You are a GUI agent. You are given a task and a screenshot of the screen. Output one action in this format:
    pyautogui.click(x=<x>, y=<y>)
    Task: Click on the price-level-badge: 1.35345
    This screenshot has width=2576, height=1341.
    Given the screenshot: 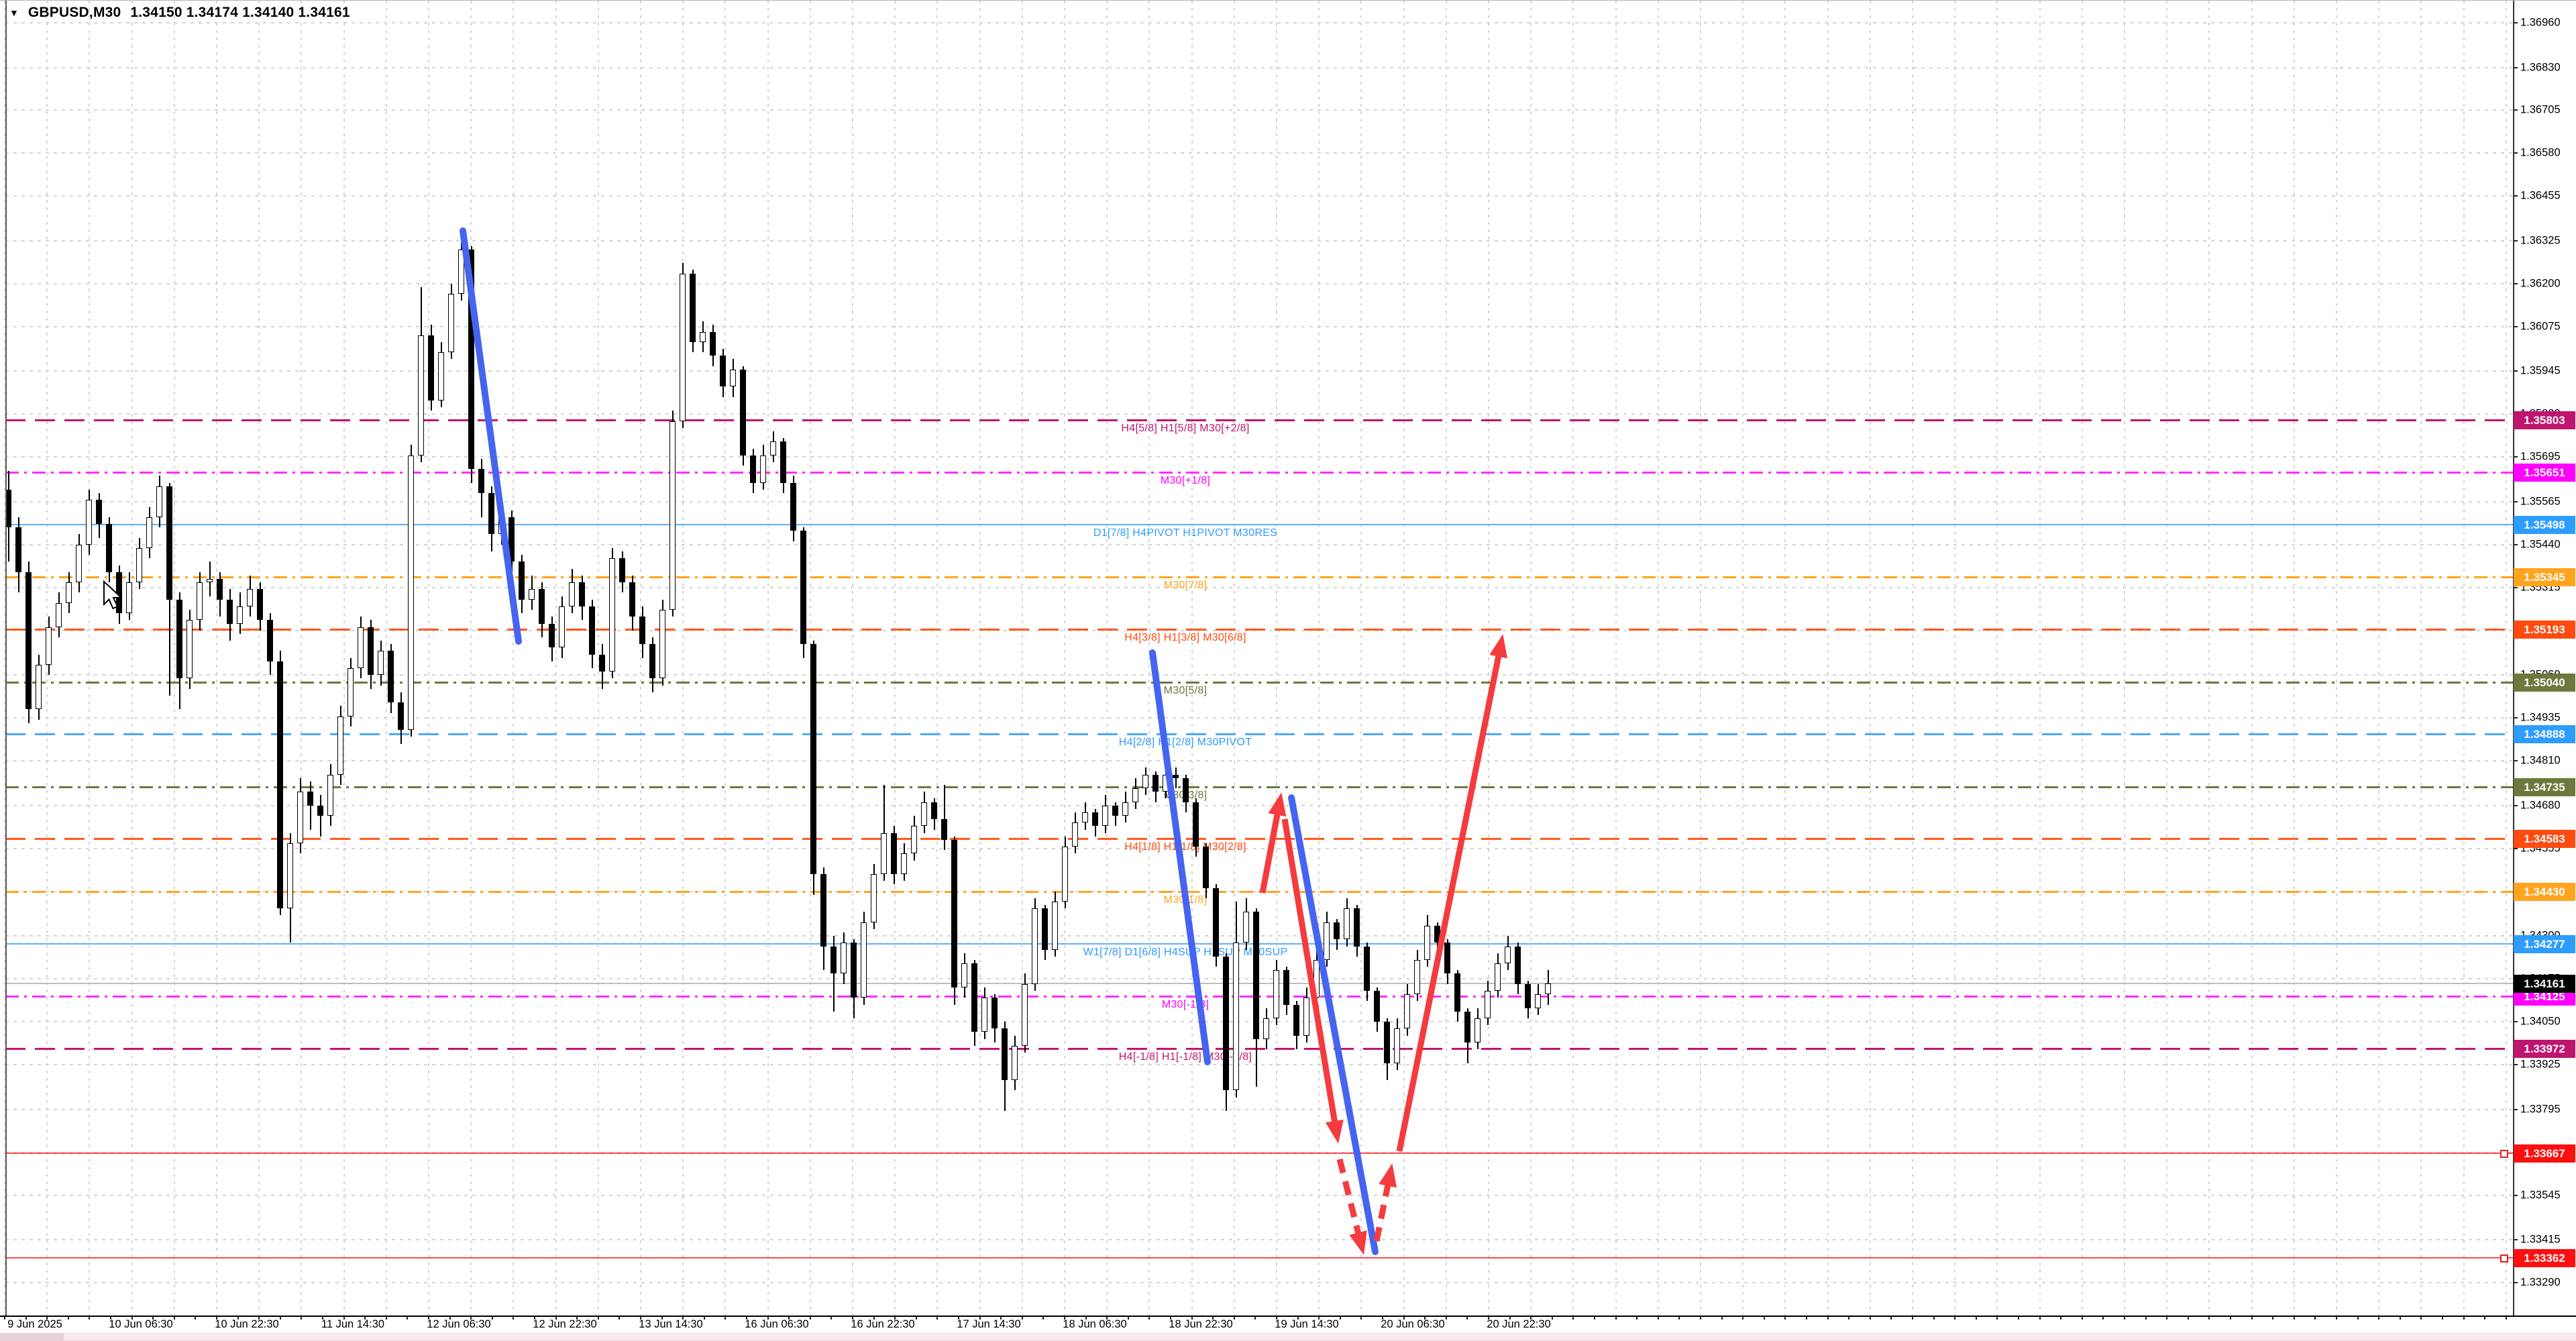 What is the action you would take?
    pyautogui.click(x=2544, y=577)
    